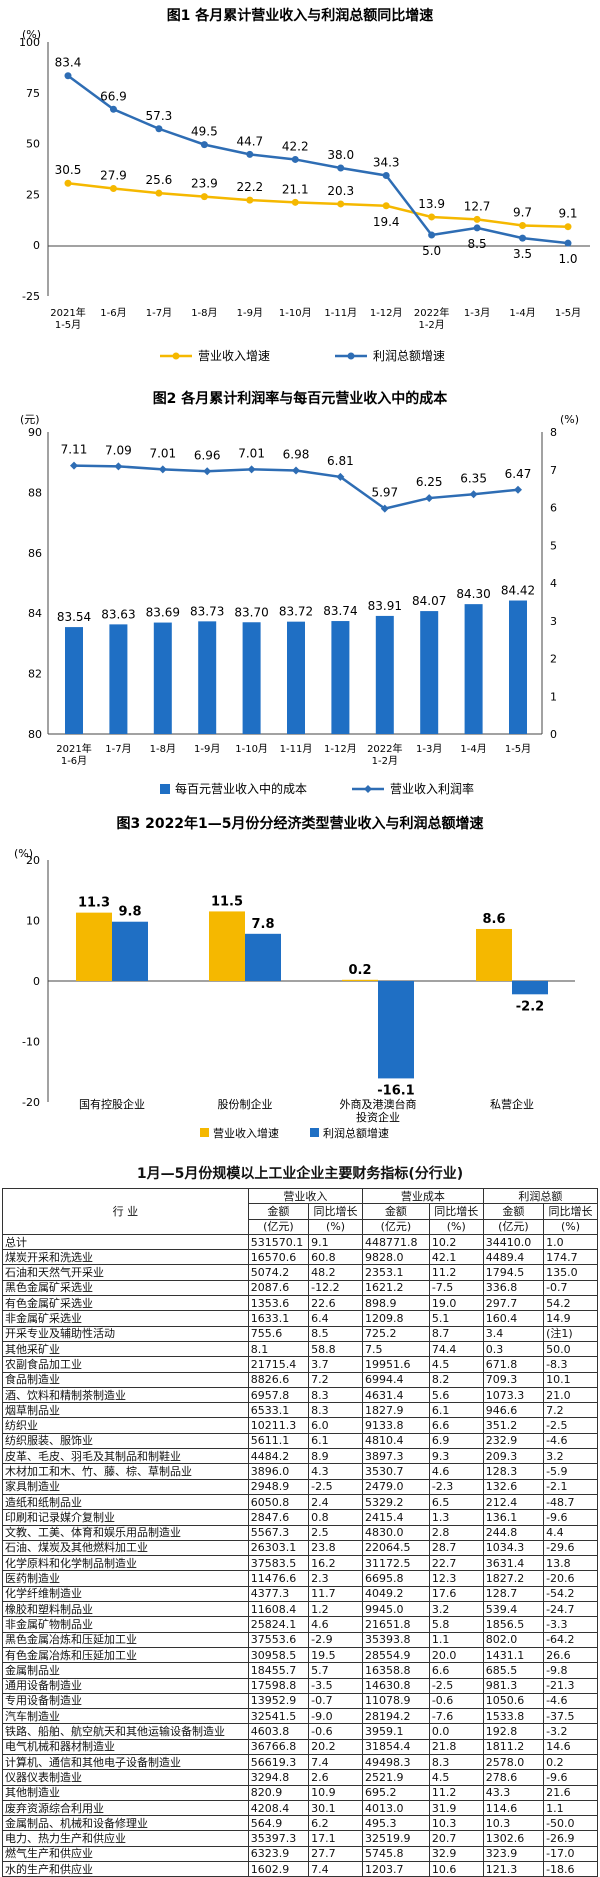 The image size is (600, 1877). I want to click on value-cell: -4.6, so click(570, 1701).